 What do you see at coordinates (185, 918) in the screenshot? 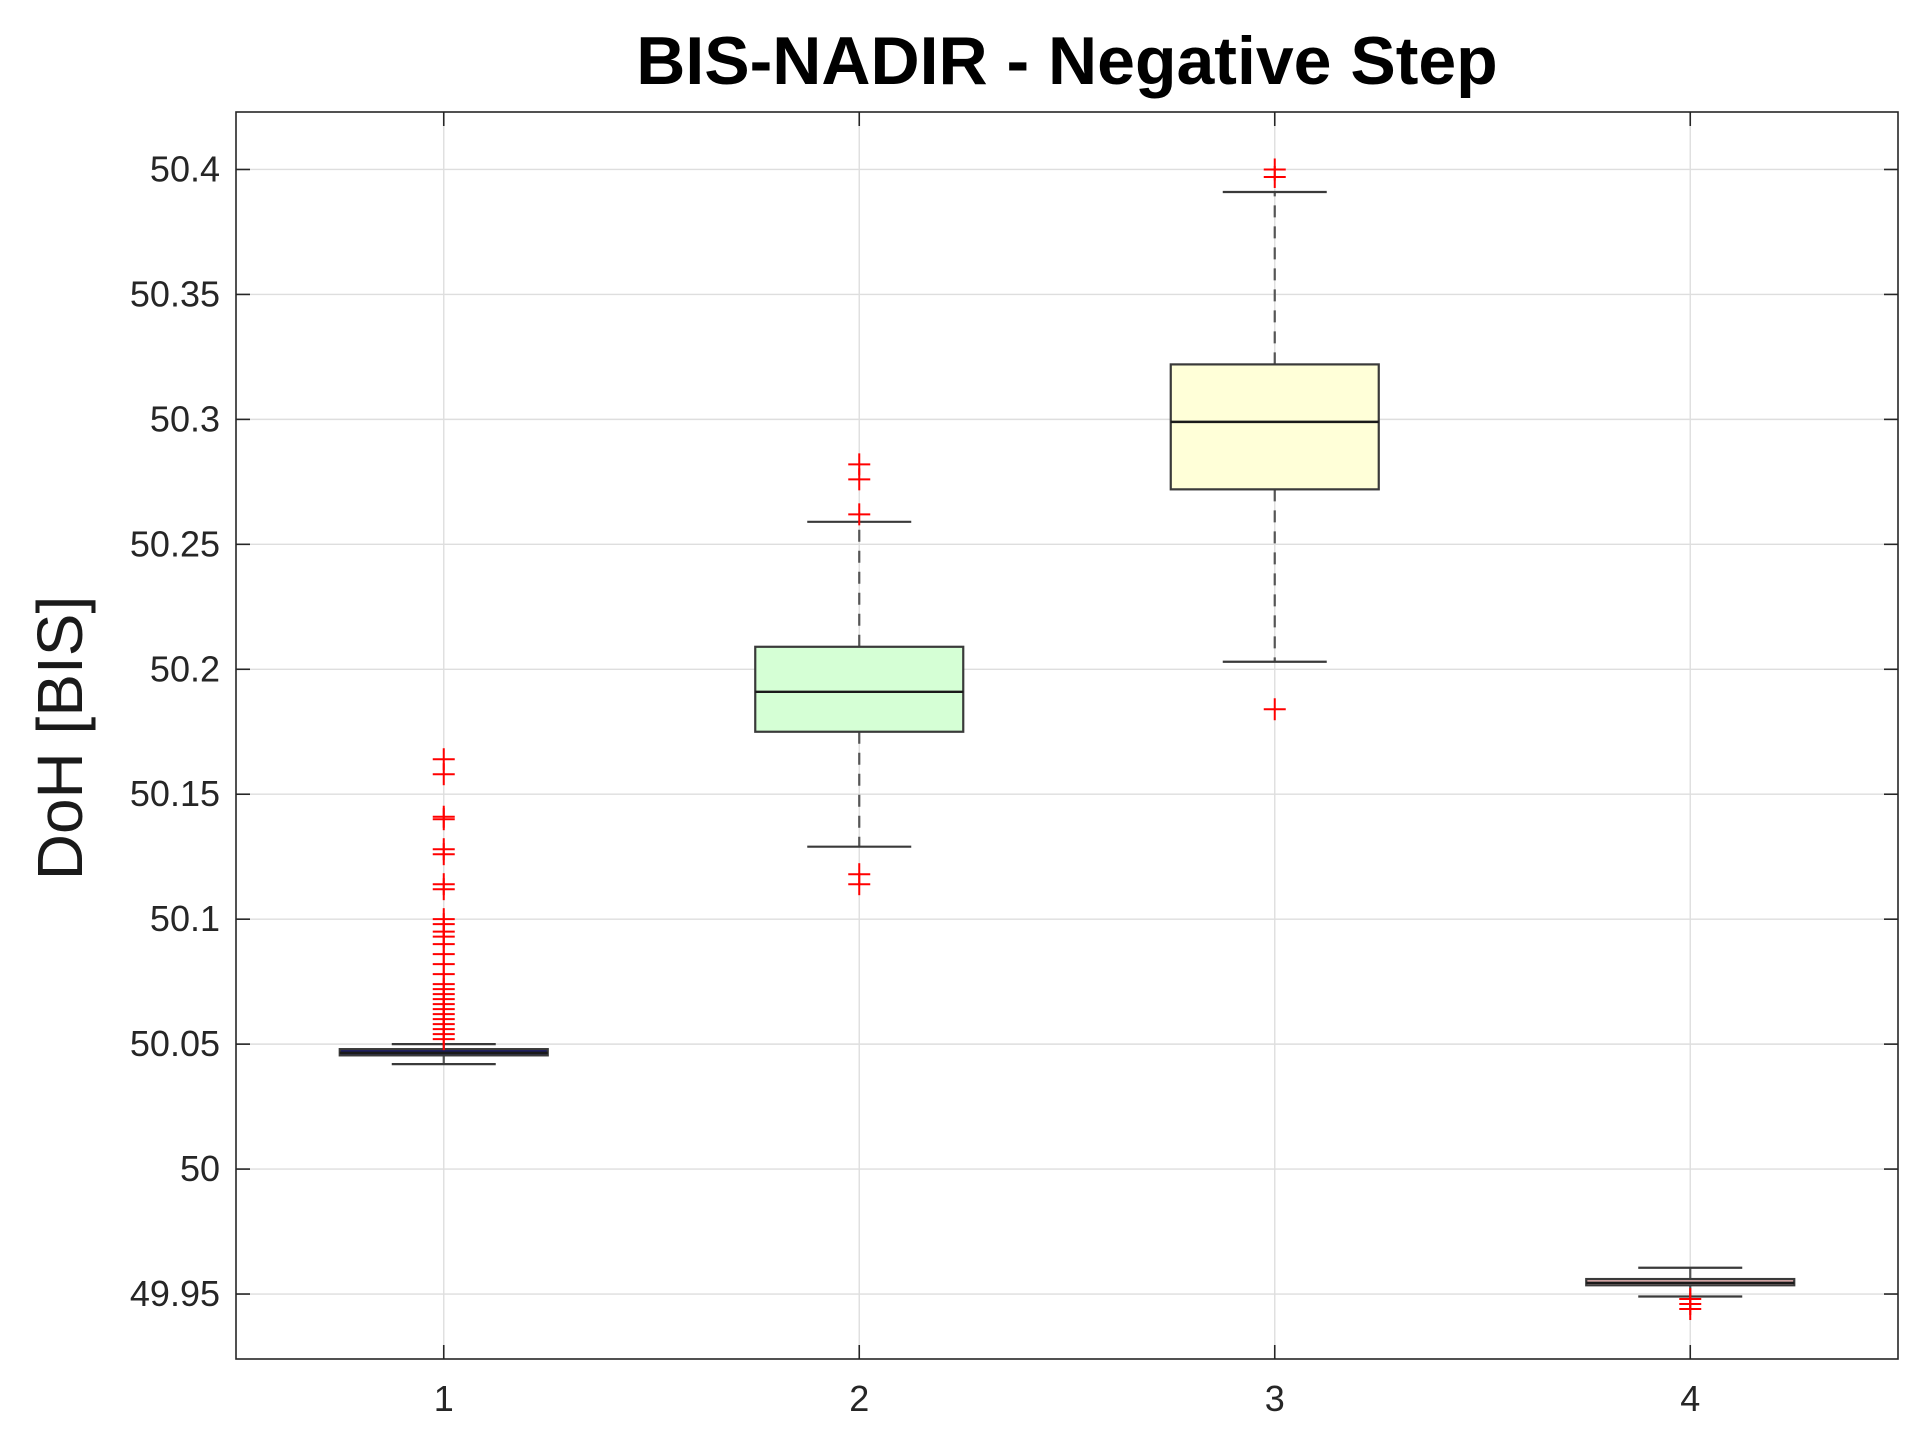
I see `y-tick-label: 50.1` at bounding box center [185, 918].